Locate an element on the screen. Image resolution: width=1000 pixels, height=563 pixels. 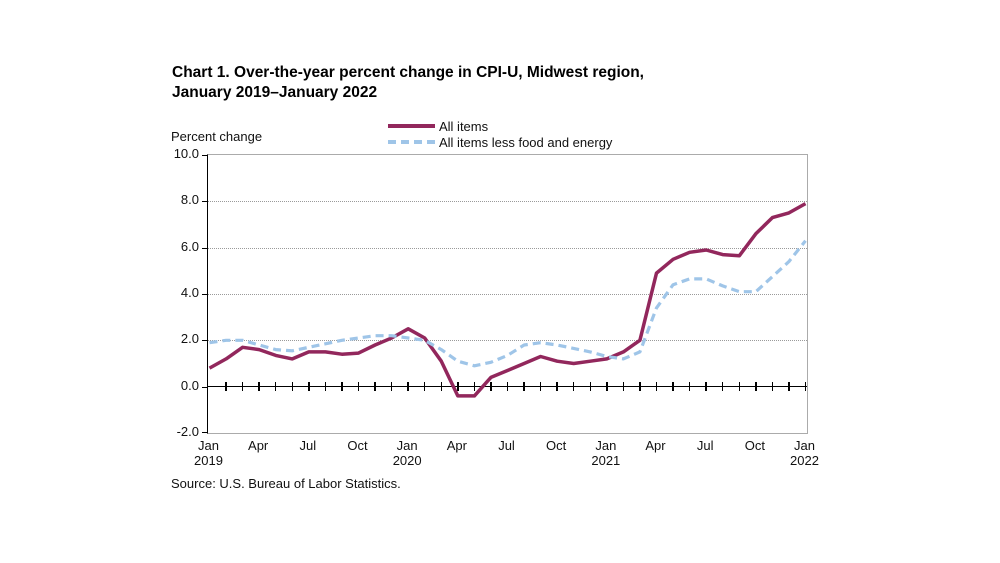
y-axis-tick-label: -2.0 is located at coordinates (187, 431).